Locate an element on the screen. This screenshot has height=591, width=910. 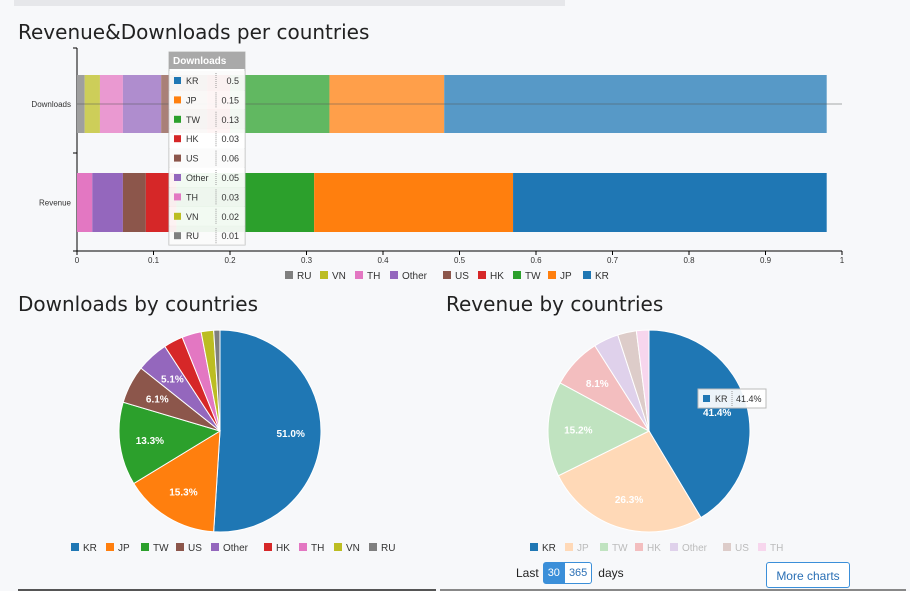
more-charts-button: More charts is located at coordinates (808, 575).